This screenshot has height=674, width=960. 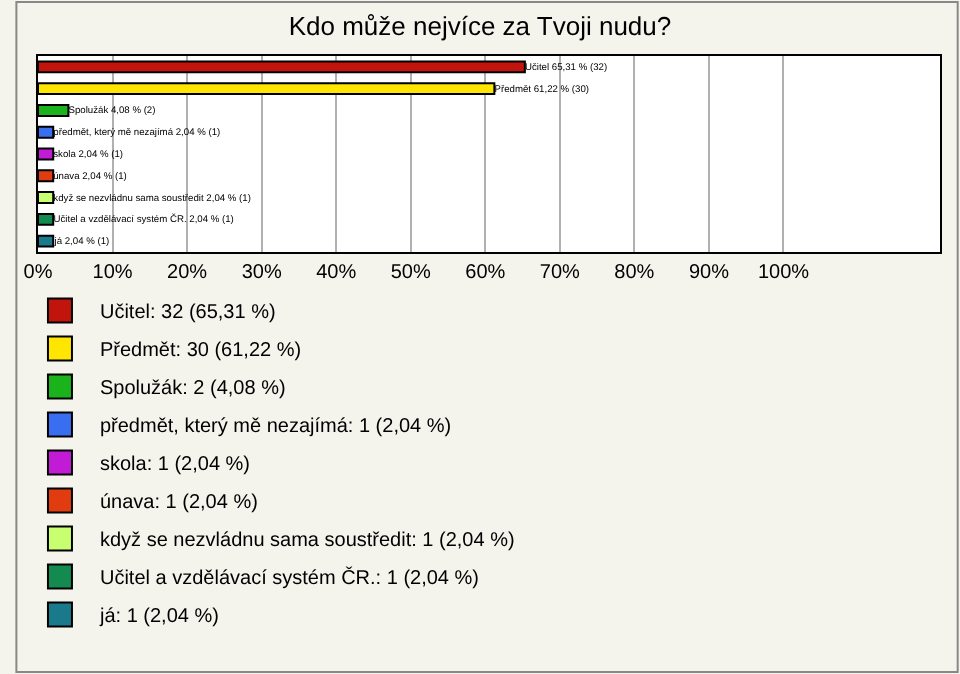 I want to click on legend-label: já: 1 (2,04 %), so click(x=158, y=617).